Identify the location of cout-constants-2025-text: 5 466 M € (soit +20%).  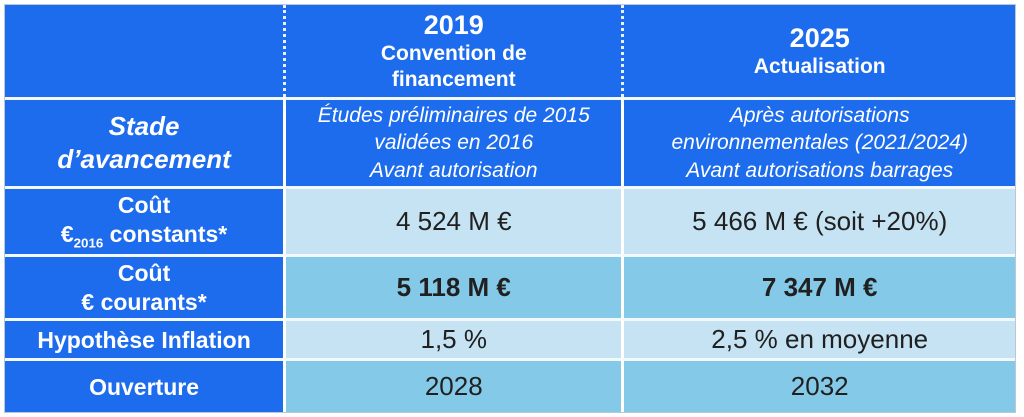
(820, 220).